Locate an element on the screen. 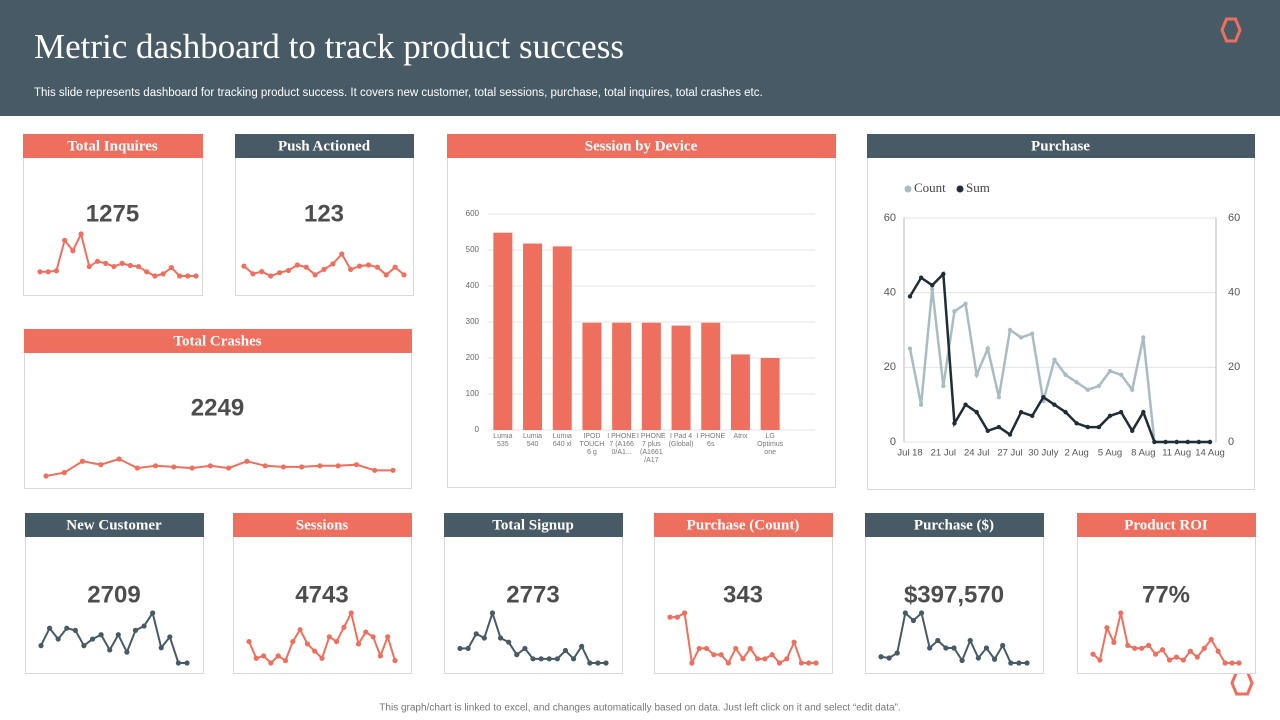 The height and width of the screenshot is (720, 1280). y-tick-label: 20 is located at coordinates (890, 367).